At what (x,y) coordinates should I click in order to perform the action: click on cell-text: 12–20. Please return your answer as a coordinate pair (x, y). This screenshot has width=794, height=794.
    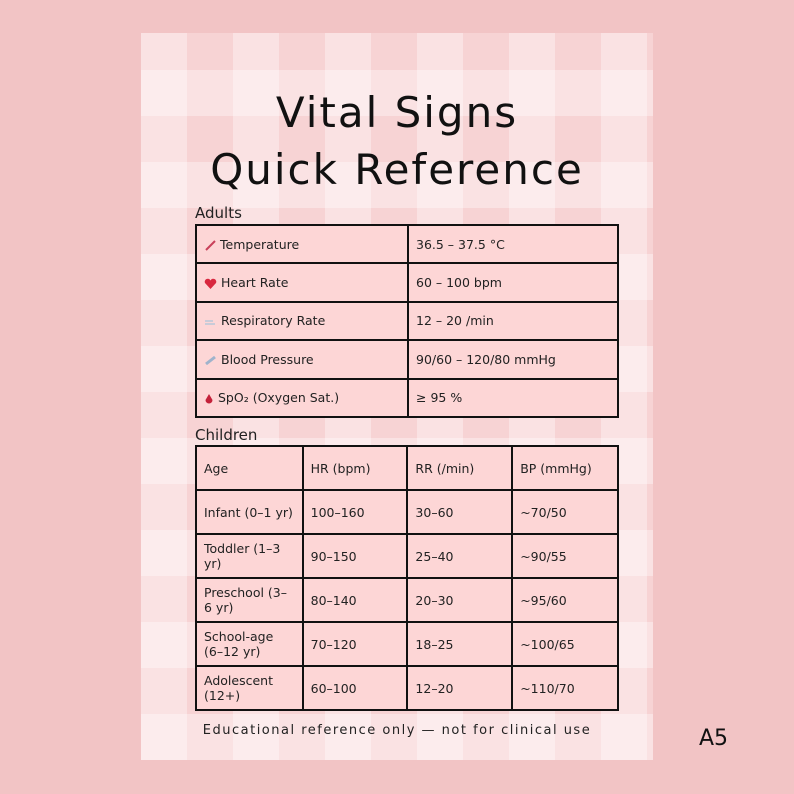
    Looking at the image, I should click on (434, 688).